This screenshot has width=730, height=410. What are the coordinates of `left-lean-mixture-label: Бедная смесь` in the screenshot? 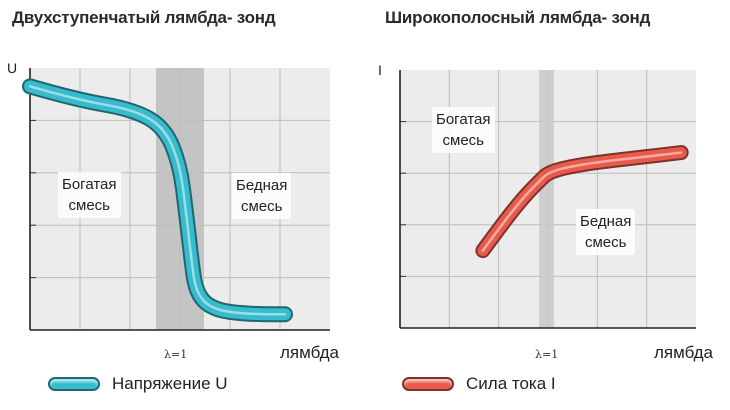 It's located at (262, 196).